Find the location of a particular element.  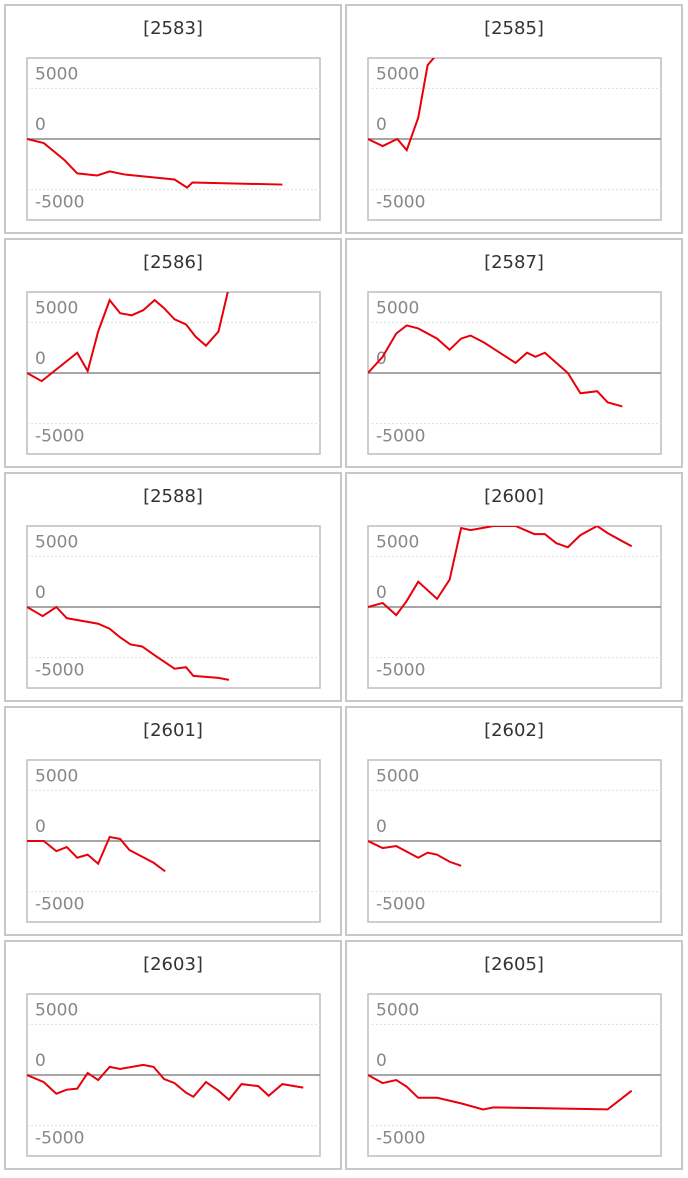

chart-title: [2600] is located at coordinates (514, 496).